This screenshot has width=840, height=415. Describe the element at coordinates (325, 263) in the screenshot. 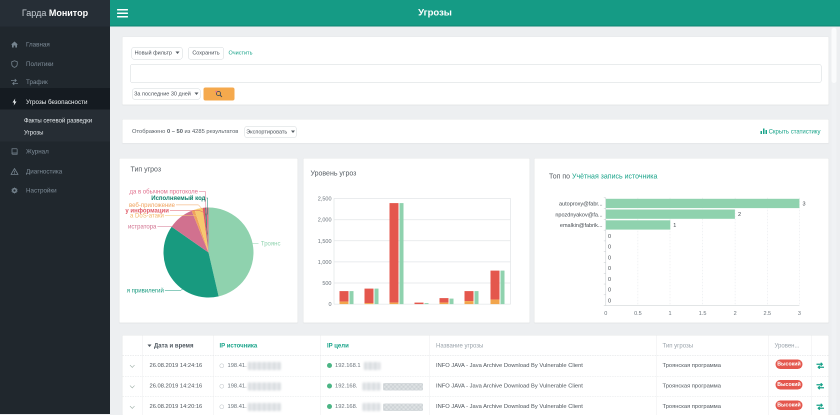

I see `svg-text: 1,000` at that location.